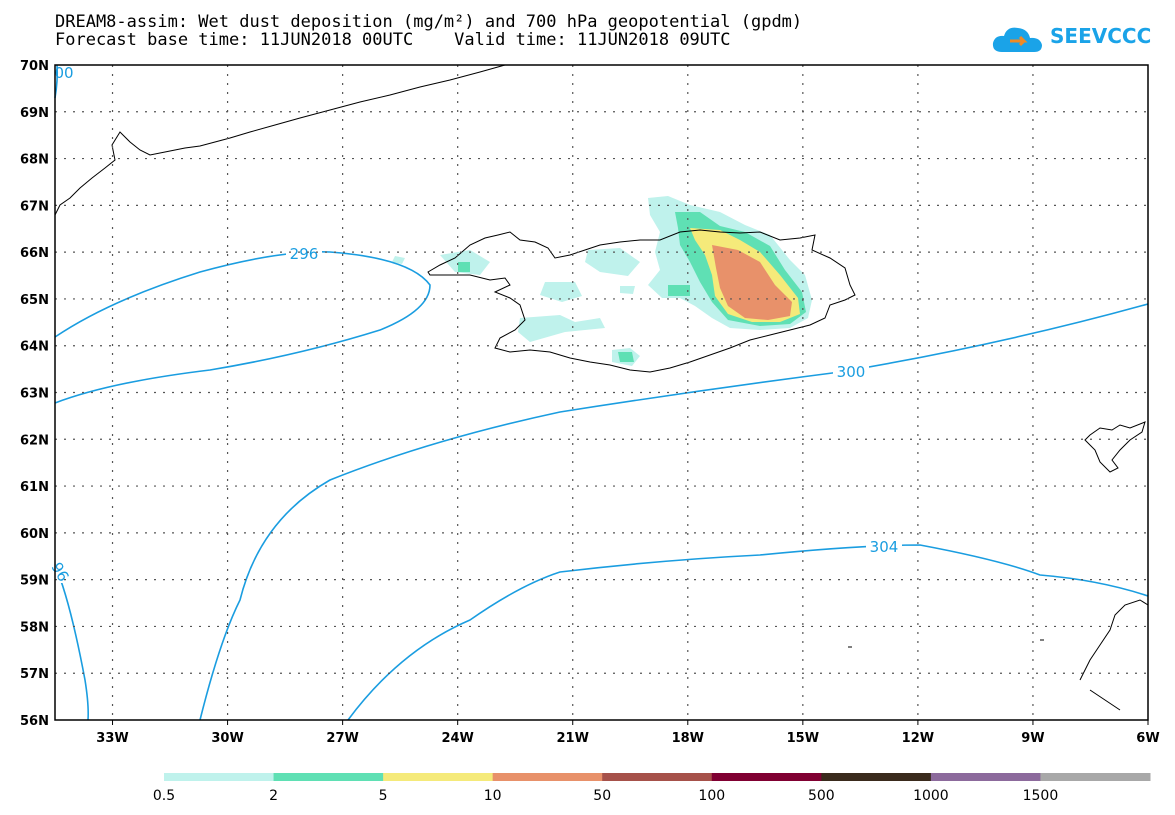 The height and width of the screenshot is (815, 1175). What do you see at coordinates (1032, 738) in the screenshot?
I see `lon-label: 9W` at bounding box center [1032, 738].